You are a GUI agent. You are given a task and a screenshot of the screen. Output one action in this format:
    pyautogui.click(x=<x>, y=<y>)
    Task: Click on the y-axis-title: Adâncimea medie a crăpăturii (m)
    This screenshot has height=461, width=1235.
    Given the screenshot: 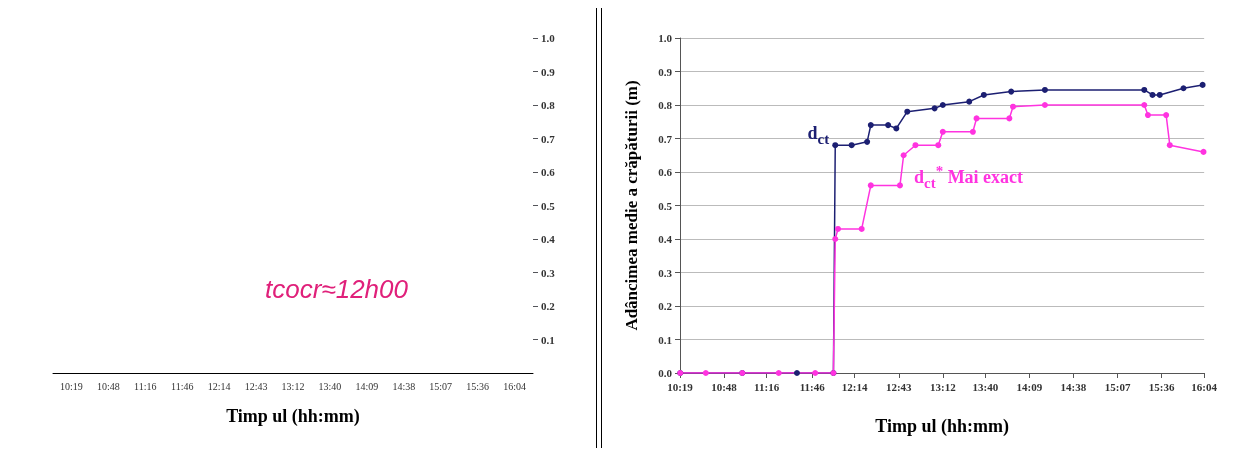 What is the action you would take?
    pyautogui.click(x=631, y=205)
    